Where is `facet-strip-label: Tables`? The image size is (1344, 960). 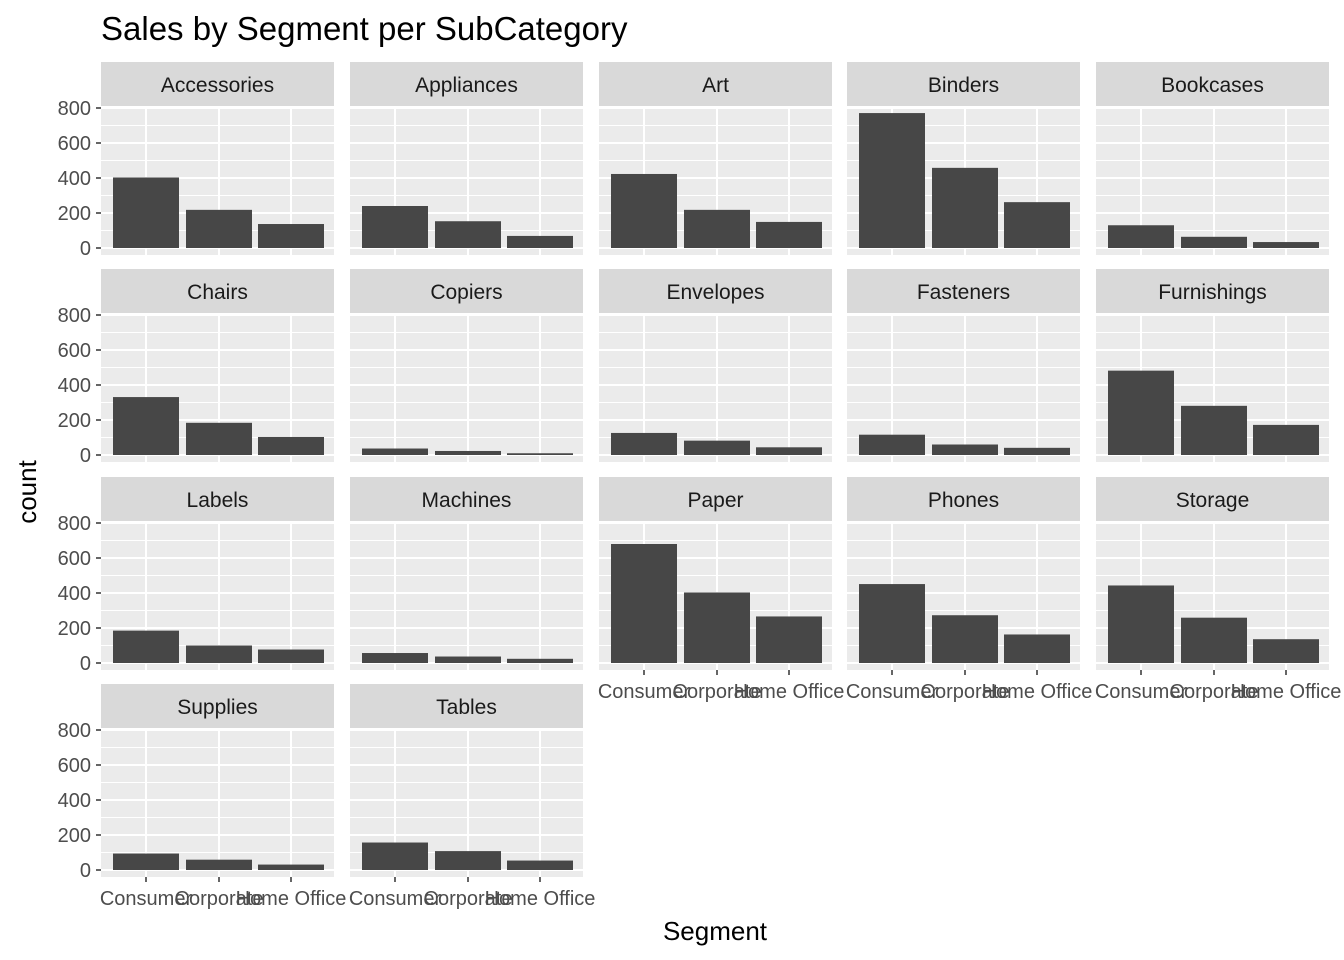 facet-strip-label: Tables is located at coordinates (466, 707).